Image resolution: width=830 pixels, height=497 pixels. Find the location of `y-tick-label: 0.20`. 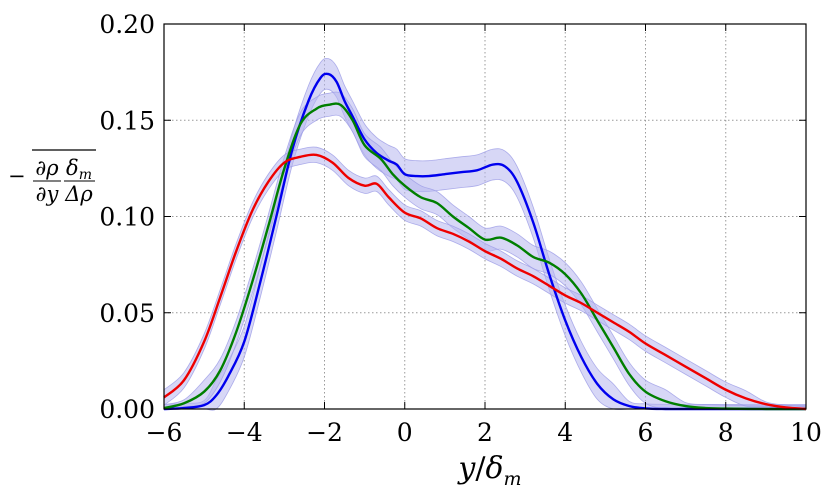

y-tick-label: 0.20 is located at coordinates (127, 24).